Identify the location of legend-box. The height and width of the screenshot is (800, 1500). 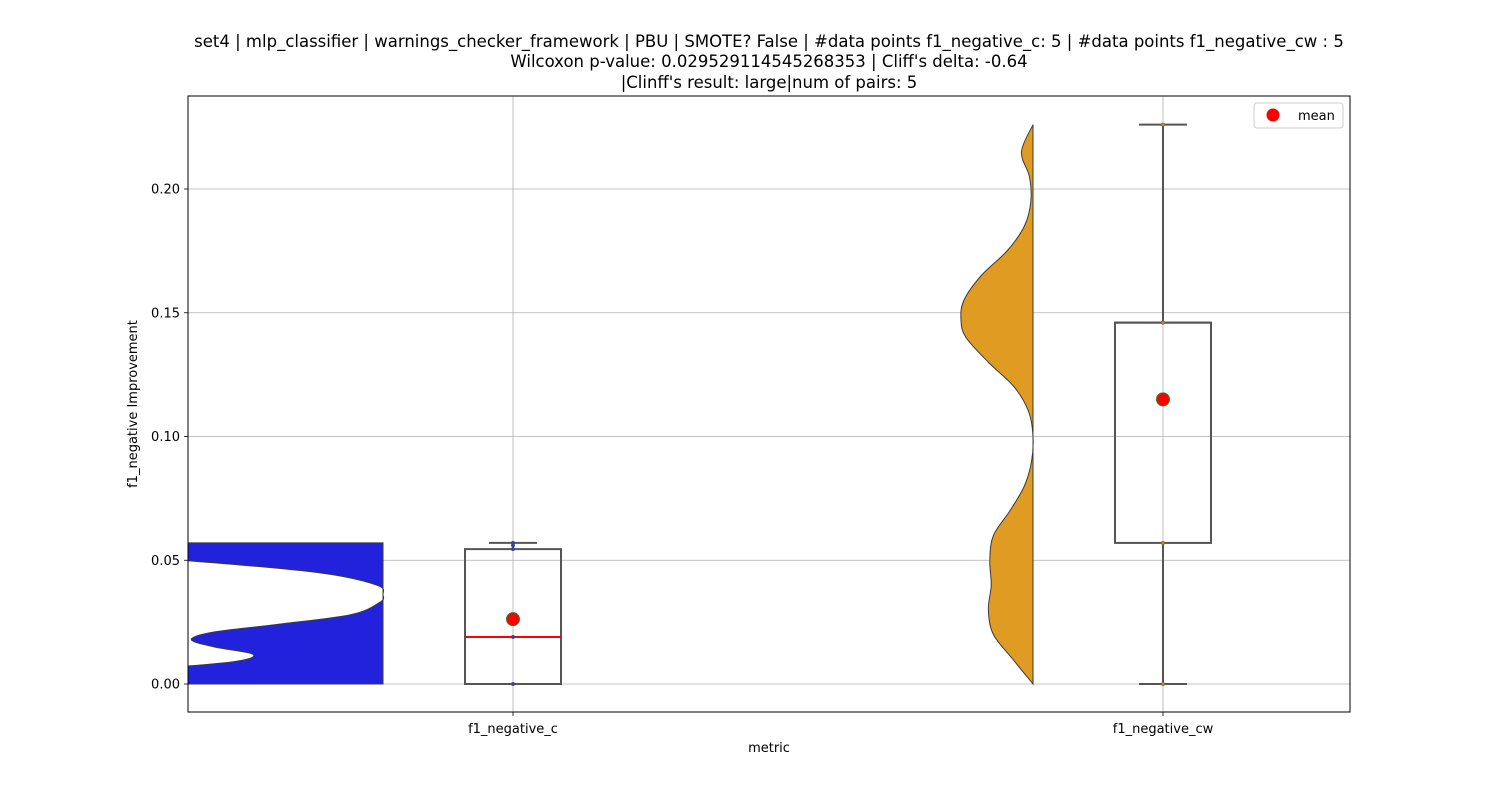
(1298, 115).